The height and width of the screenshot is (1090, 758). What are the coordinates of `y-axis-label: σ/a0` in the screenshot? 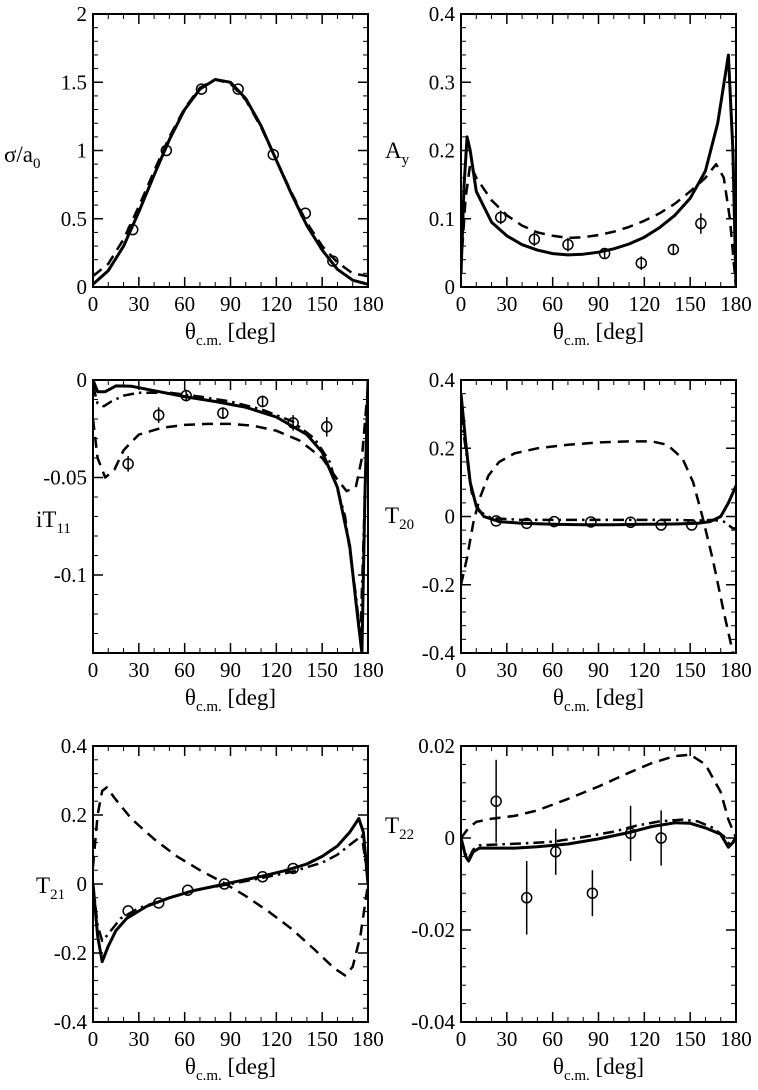 It's located at (22, 157).